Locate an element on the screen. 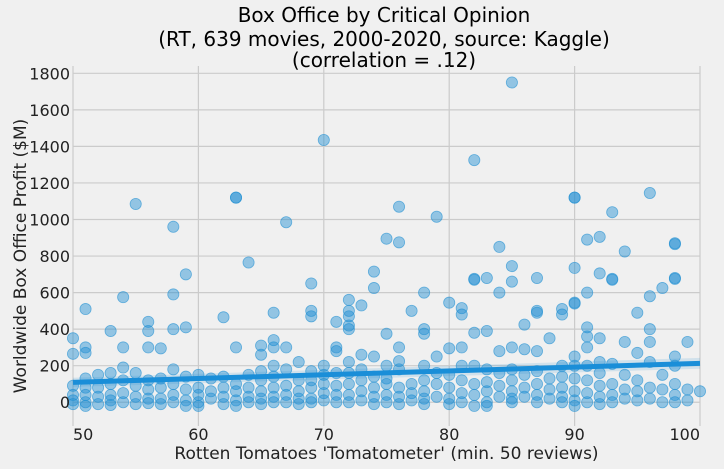 This screenshot has height=469, width=724. regression-line is located at coordinates (386, 372).